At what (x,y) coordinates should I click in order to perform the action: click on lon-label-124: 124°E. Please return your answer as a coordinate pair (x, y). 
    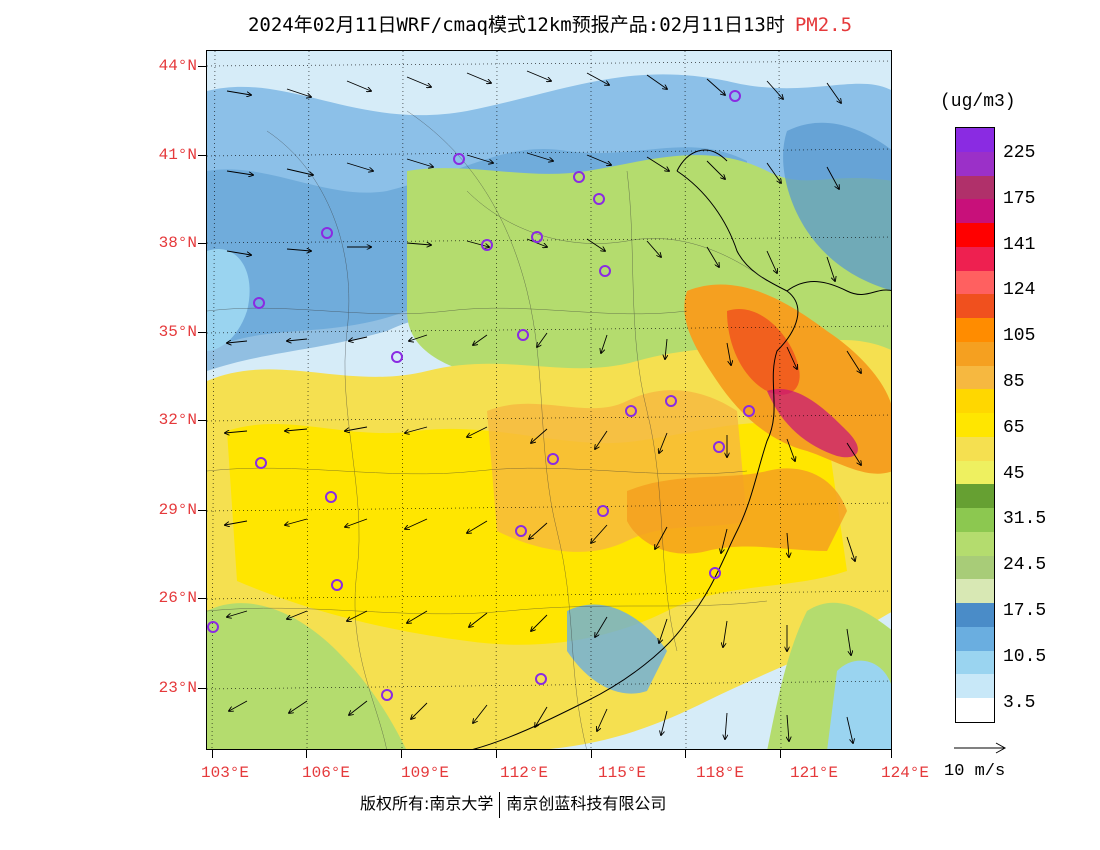
    Looking at the image, I should click on (905, 773).